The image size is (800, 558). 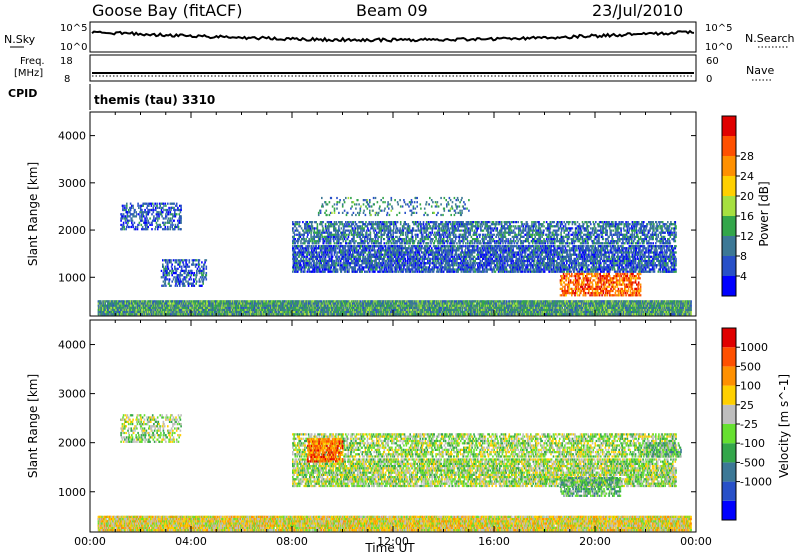 What do you see at coordinates (28, 73) in the screenshot?
I see `freq-label-line2: [MHz]` at bounding box center [28, 73].